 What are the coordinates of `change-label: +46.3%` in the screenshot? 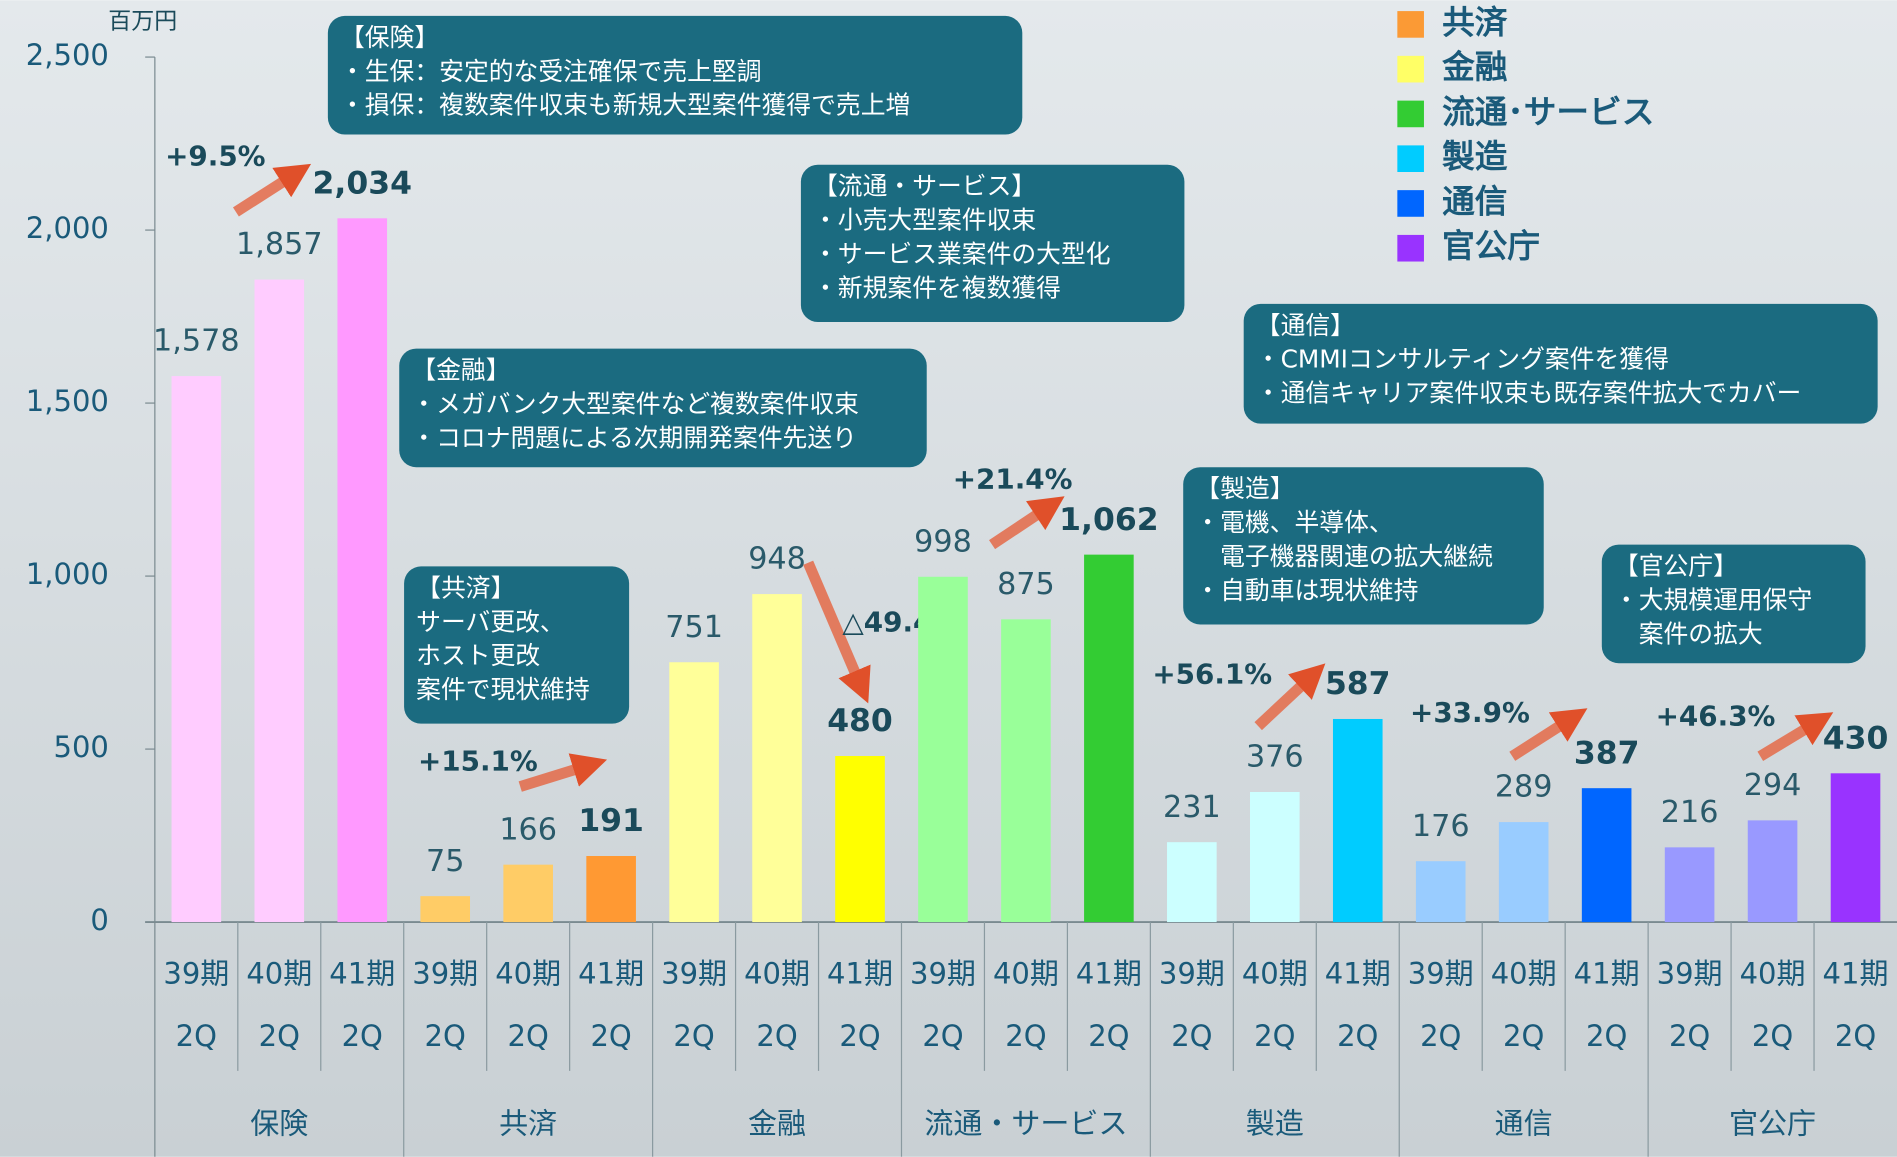 It's located at (1716, 716).